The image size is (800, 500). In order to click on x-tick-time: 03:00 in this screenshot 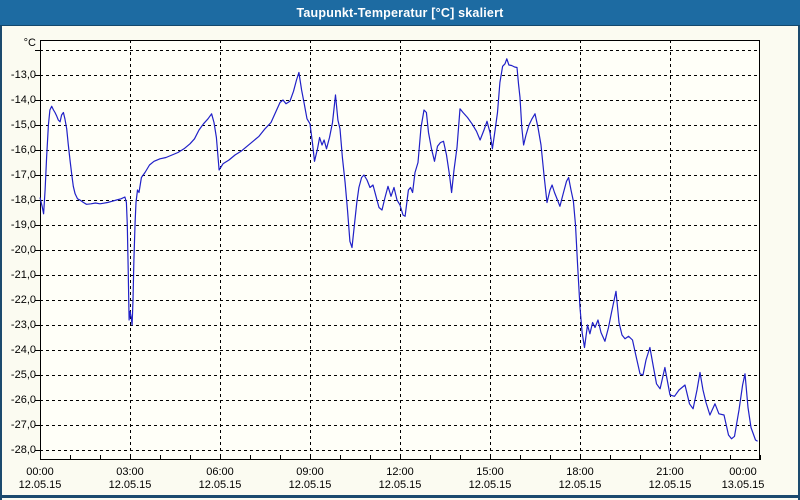, I will do `click(130, 472)`.